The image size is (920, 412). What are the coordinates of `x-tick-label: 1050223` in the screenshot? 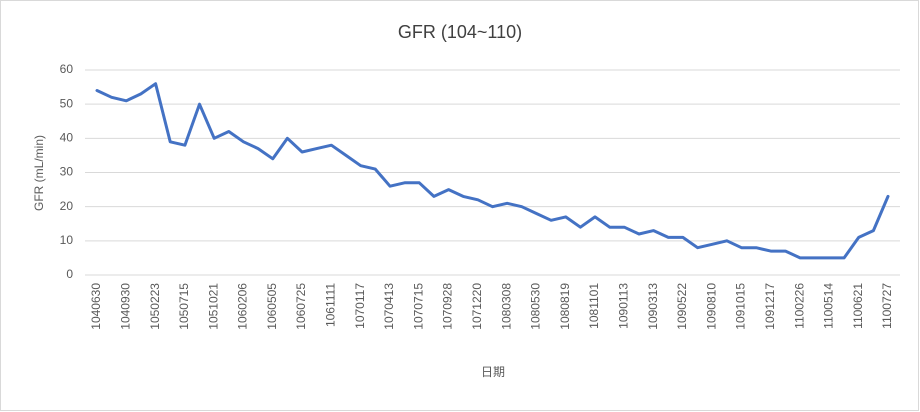 It's located at (155, 306).